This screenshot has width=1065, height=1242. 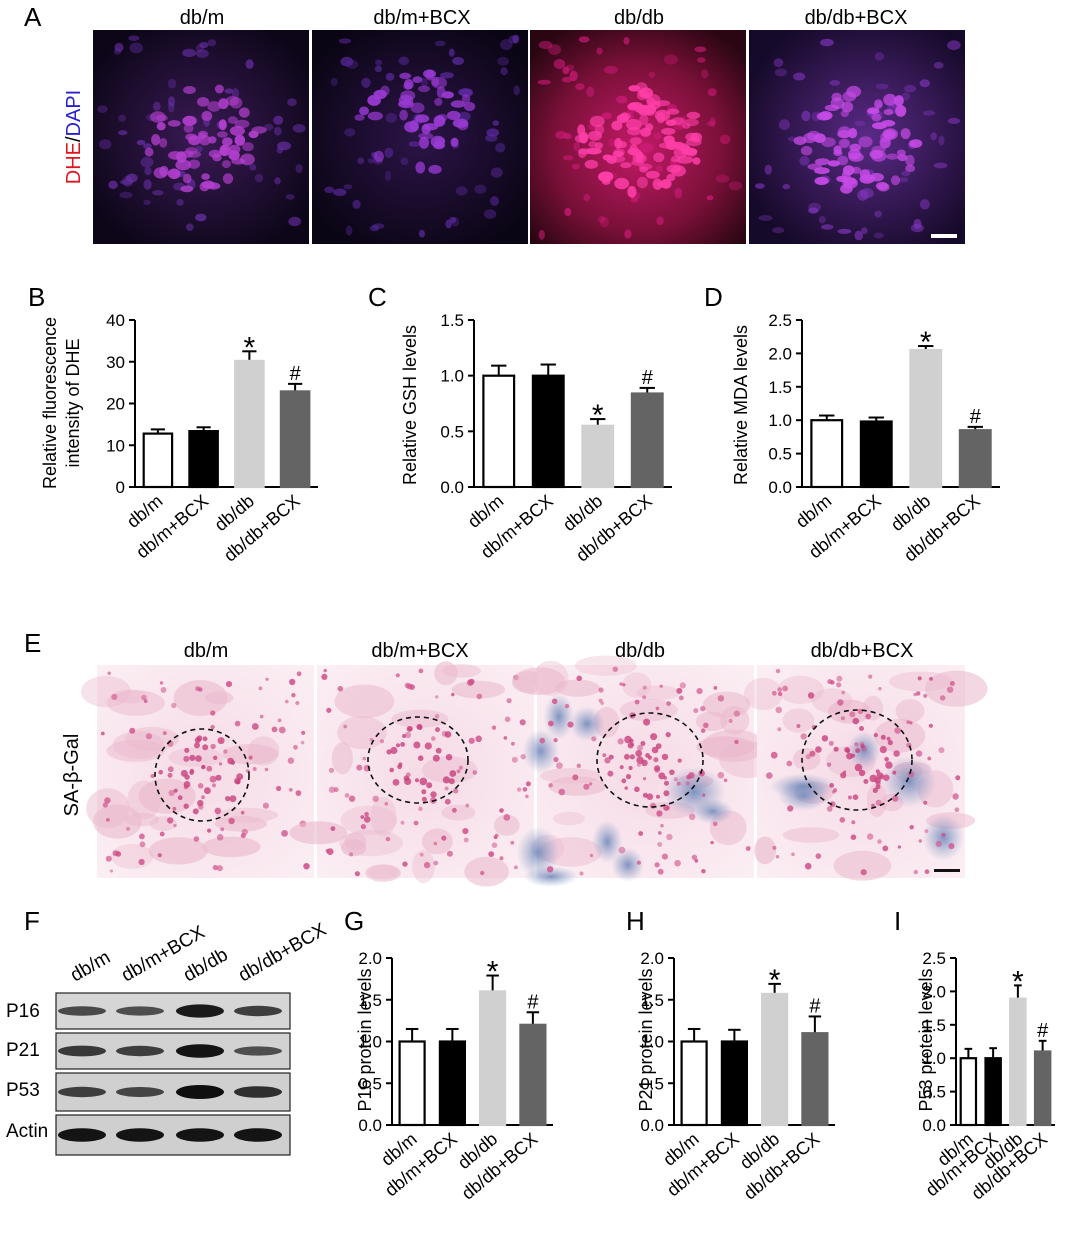 I want to click on panel-a-stain-label: DHE/DAPI, so click(x=74, y=137).